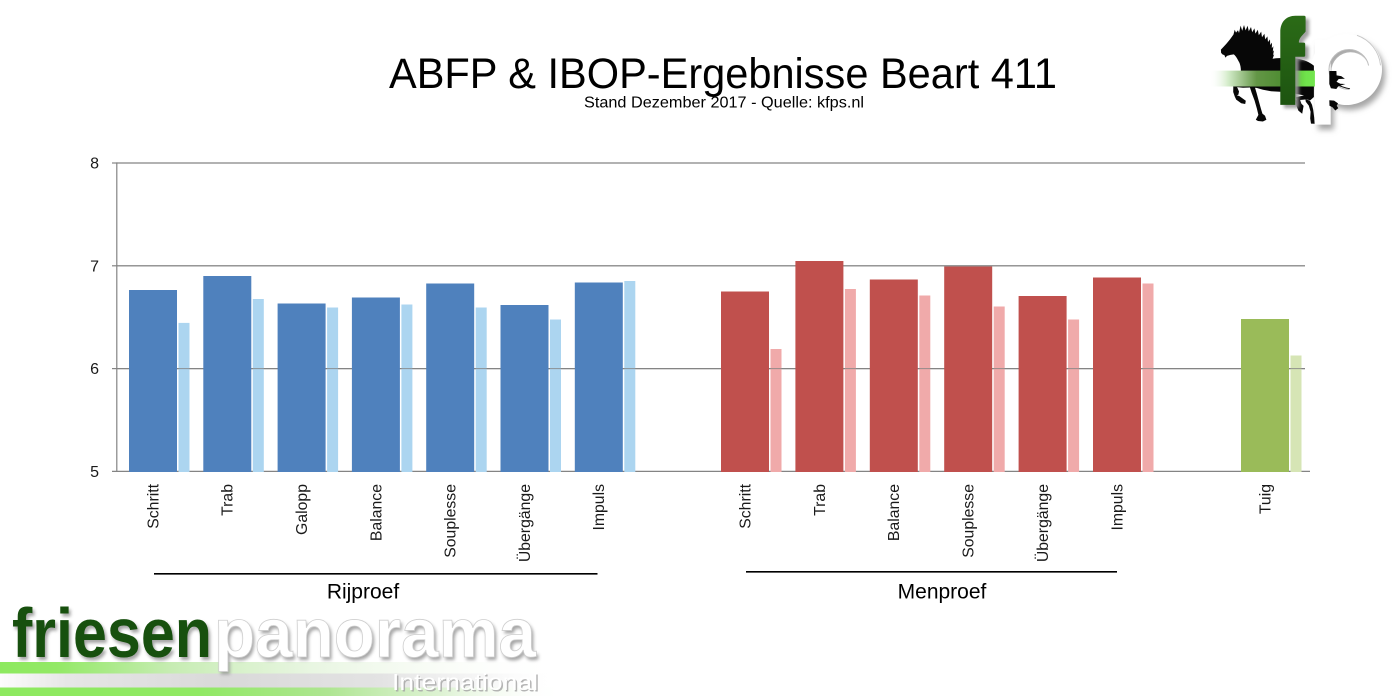 The width and height of the screenshot is (1400, 700). What do you see at coordinates (94, 369) in the screenshot?
I see `svg-text: 6` at bounding box center [94, 369].